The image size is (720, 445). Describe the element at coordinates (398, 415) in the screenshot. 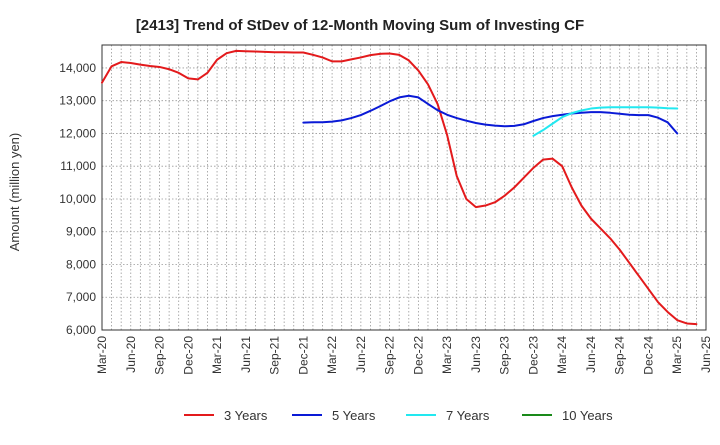

I see `legend: 3 Years 5 Years 7 Years 10 Years` at that location.